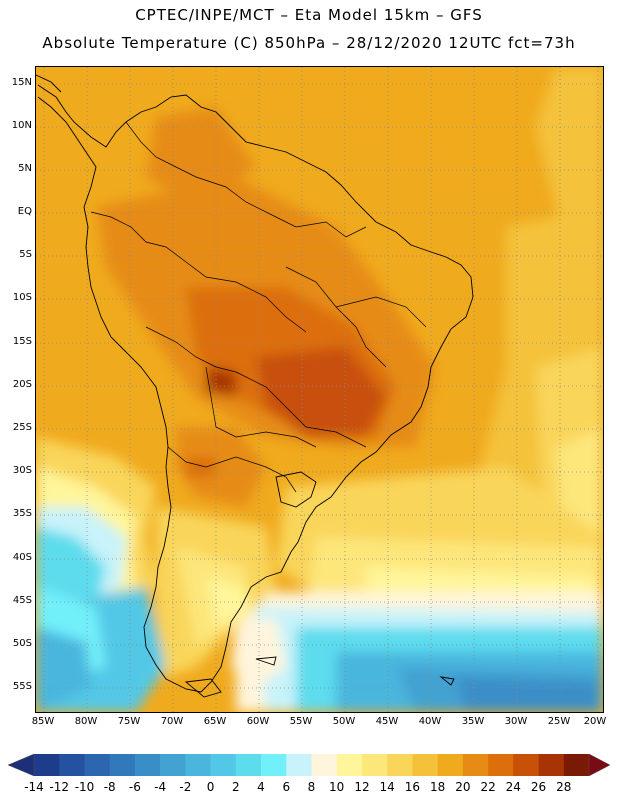  Describe the element at coordinates (337, 787) in the screenshot. I see `colorbar-tick-label: 10` at that location.